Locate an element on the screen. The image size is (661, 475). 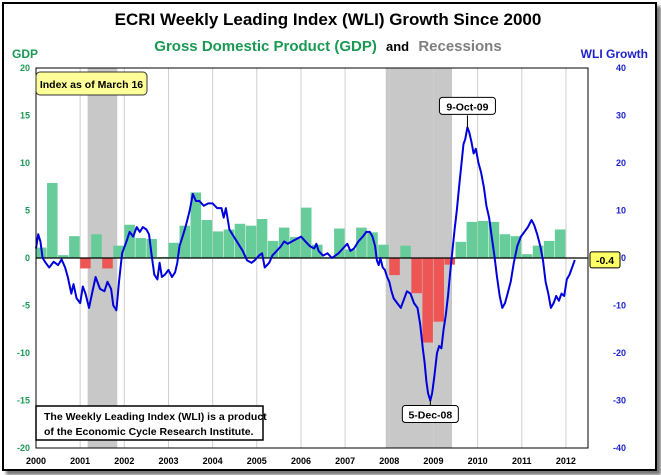
left-tick-20: 20 is located at coordinates (25, 68).